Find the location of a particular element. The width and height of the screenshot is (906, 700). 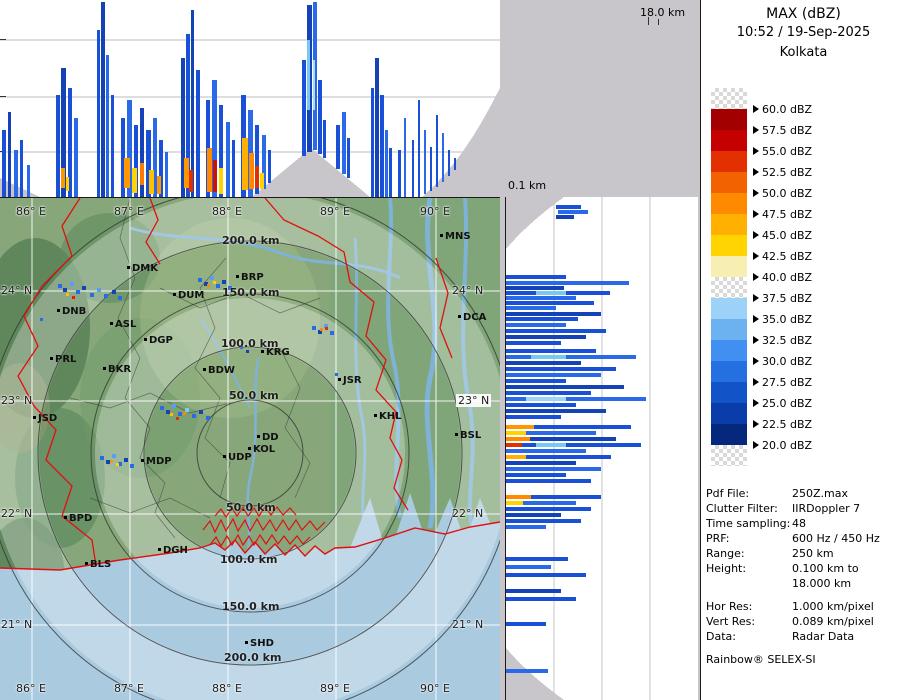

echo-cluster-nw is located at coordinates (90, 291).